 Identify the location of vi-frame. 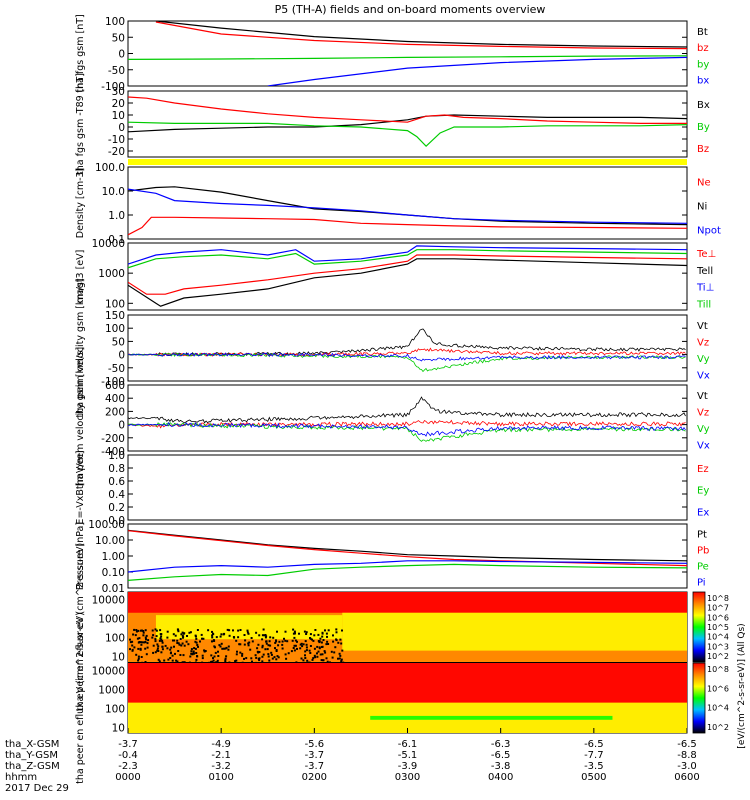
(407, 348).